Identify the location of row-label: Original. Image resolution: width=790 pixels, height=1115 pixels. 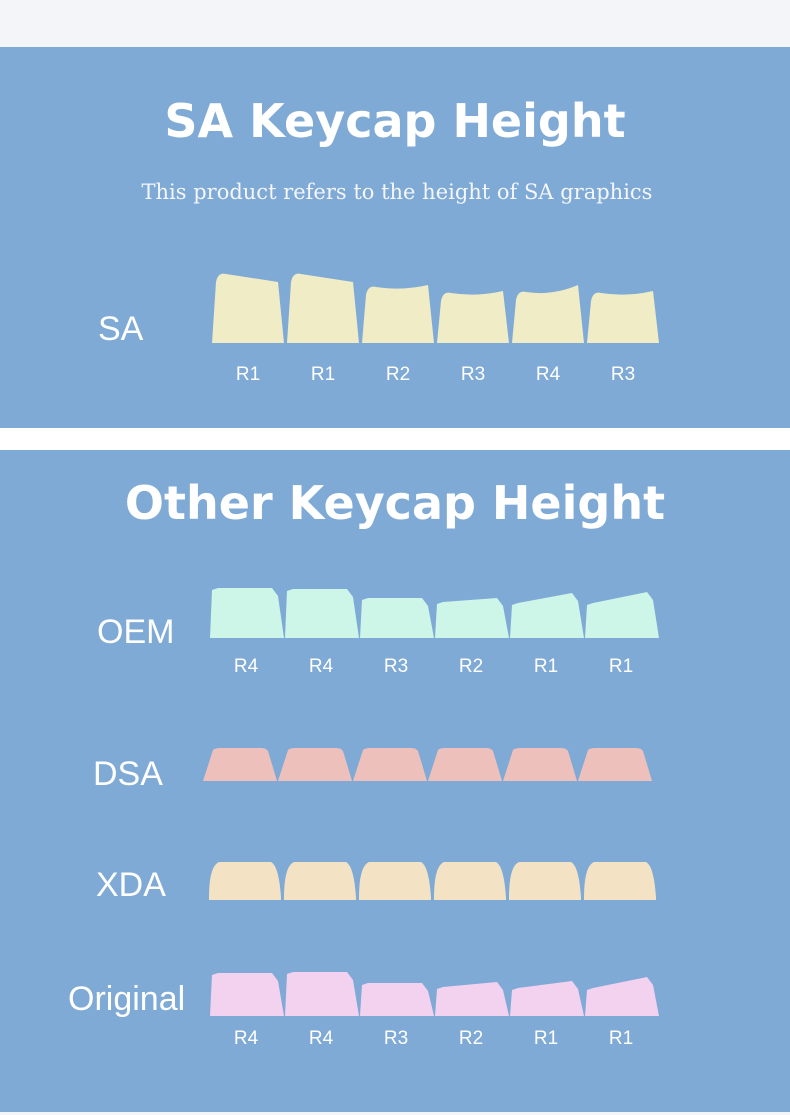
(126, 999).